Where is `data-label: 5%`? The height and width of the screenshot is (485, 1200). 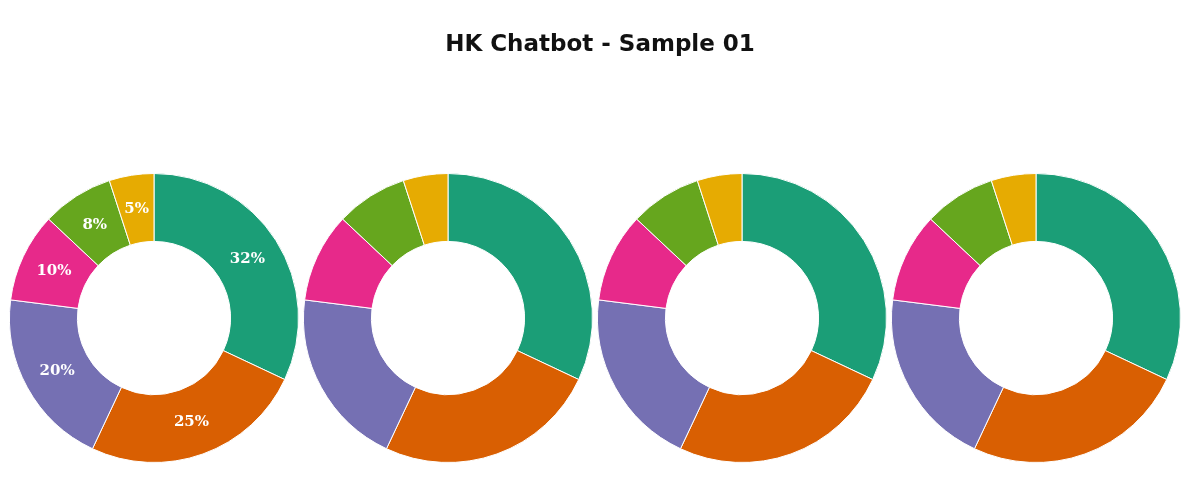
data-label: 5% is located at coordinates (137, 207).